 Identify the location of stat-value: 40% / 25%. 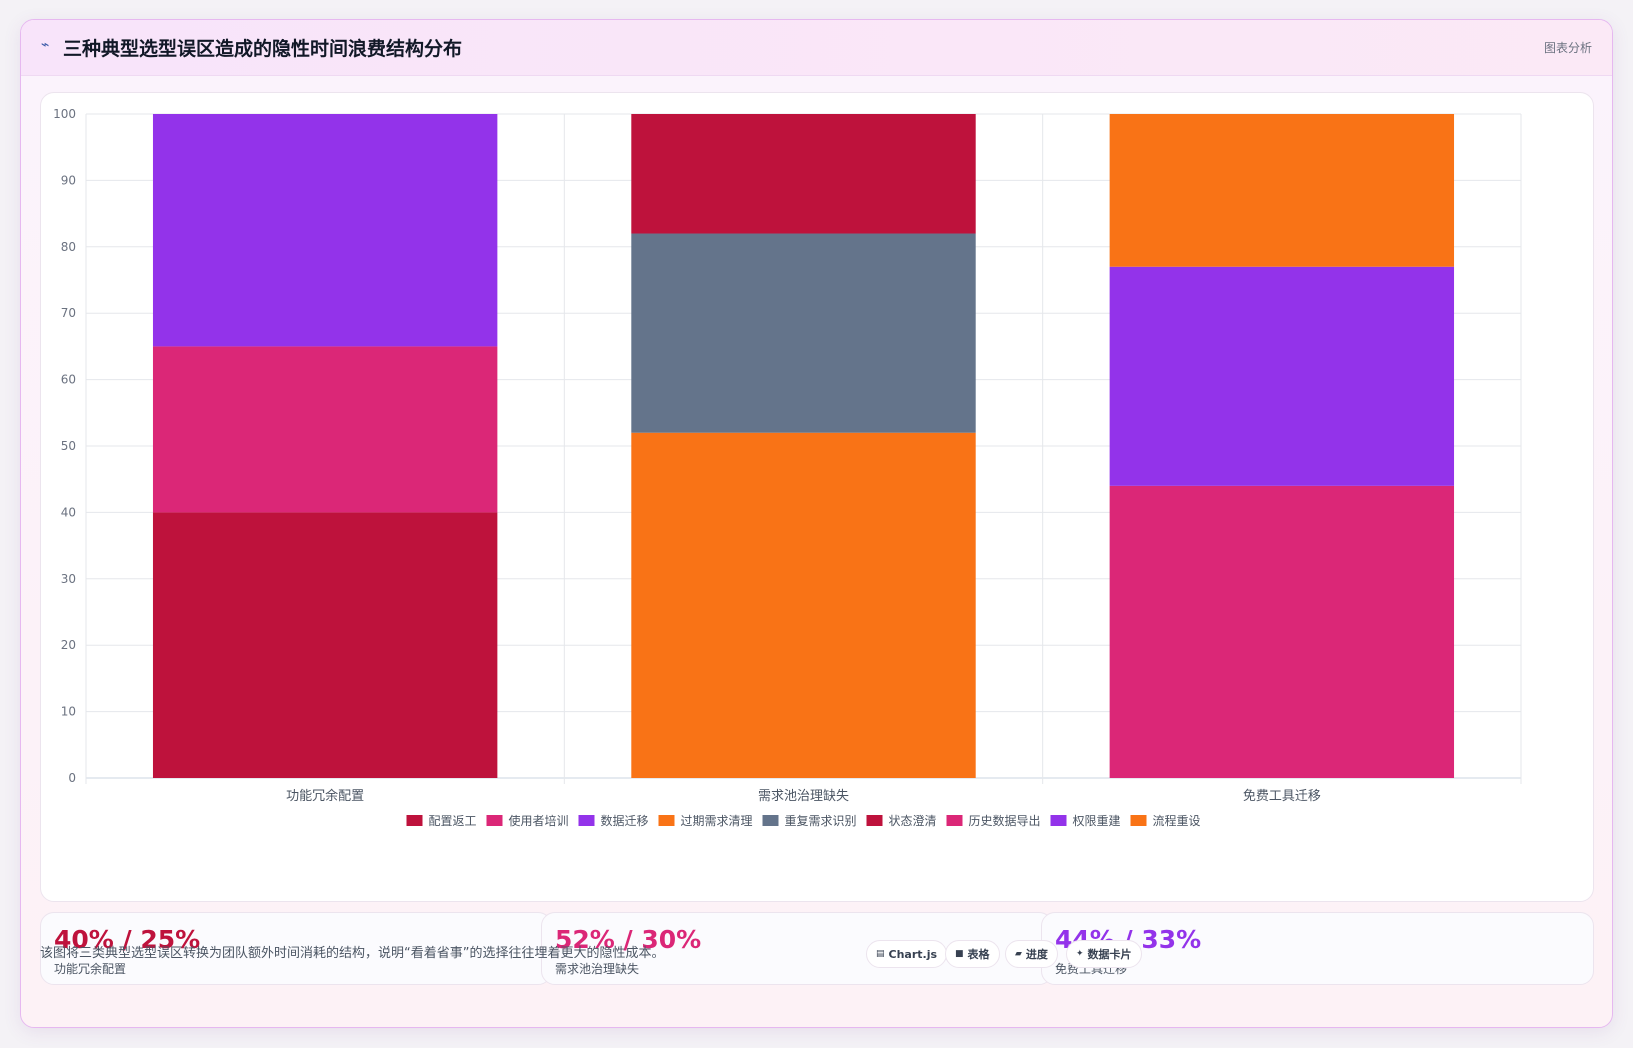
(127, 939).